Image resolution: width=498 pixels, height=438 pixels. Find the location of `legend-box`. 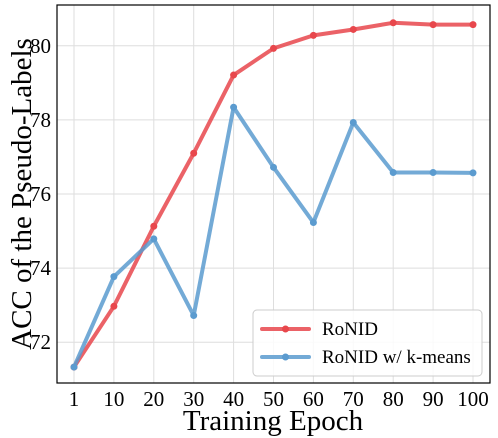

legend-box is located at coordinates (367, 343).